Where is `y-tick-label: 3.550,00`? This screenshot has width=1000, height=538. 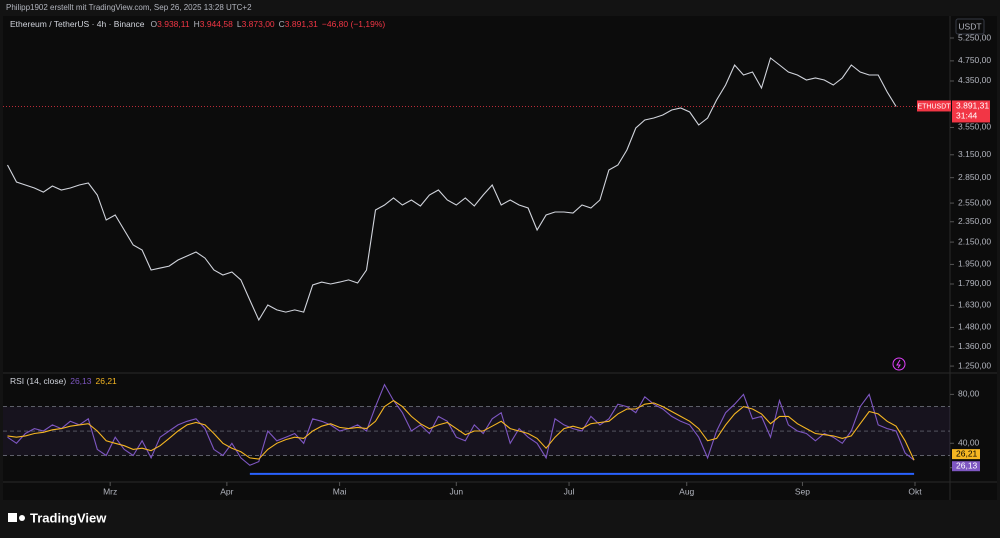 y-tick-label: 3.550,00 is located at coordinates (974, 127).